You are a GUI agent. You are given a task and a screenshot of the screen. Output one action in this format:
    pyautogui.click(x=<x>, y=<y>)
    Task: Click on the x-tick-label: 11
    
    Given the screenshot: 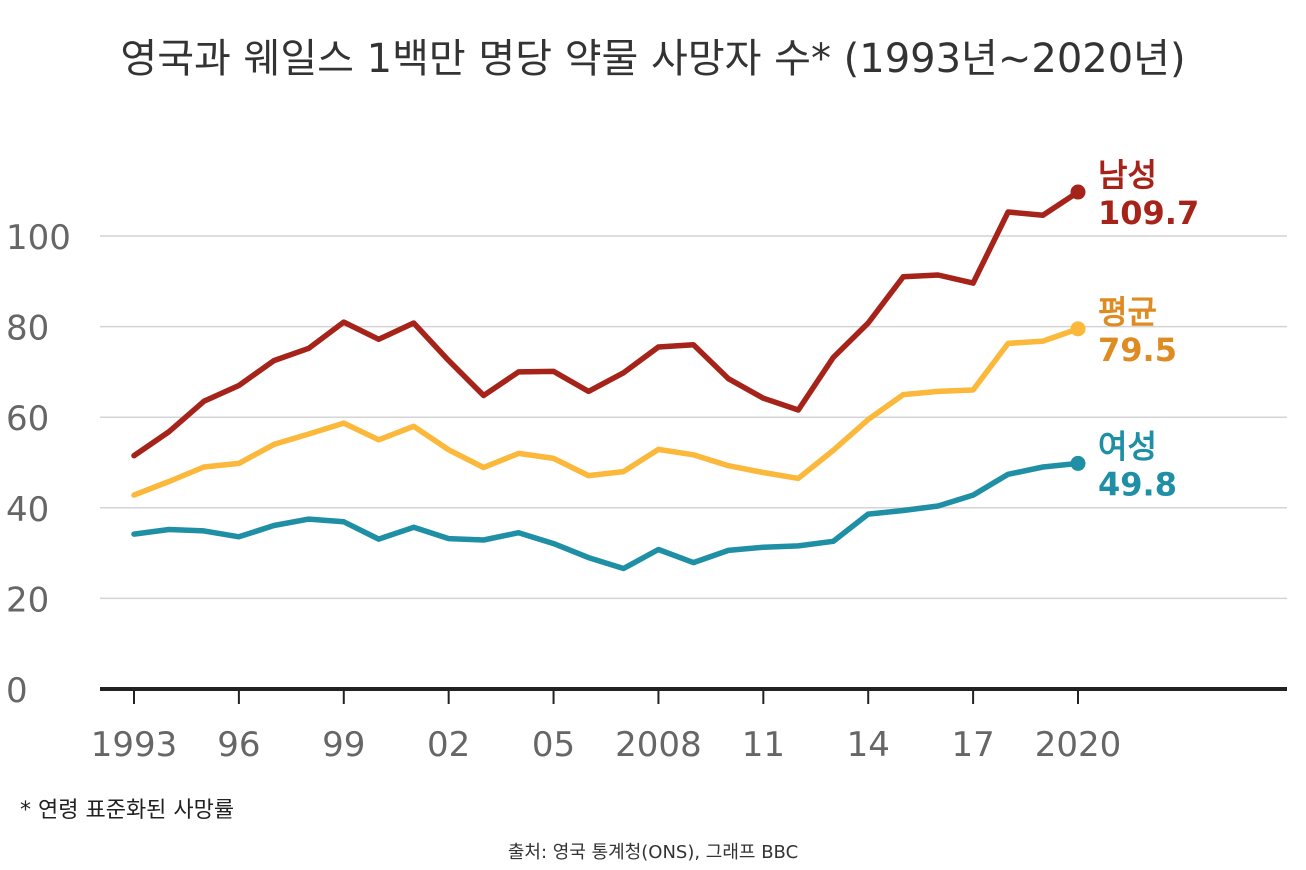 What is the action you would take?
    pyautogui.click(x=763, y=745)
    